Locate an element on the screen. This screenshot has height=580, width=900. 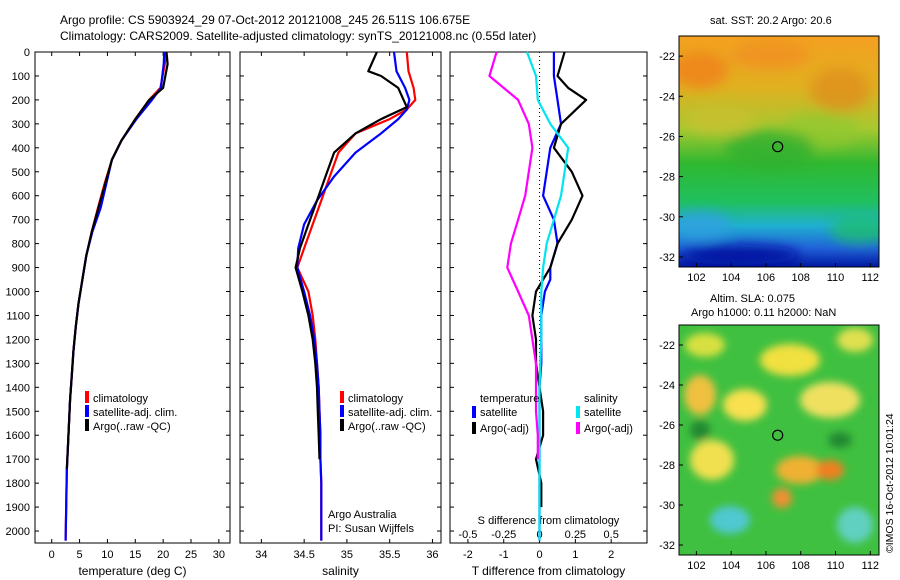
y-tick-label: 900 is located at coordinates (21, 269).